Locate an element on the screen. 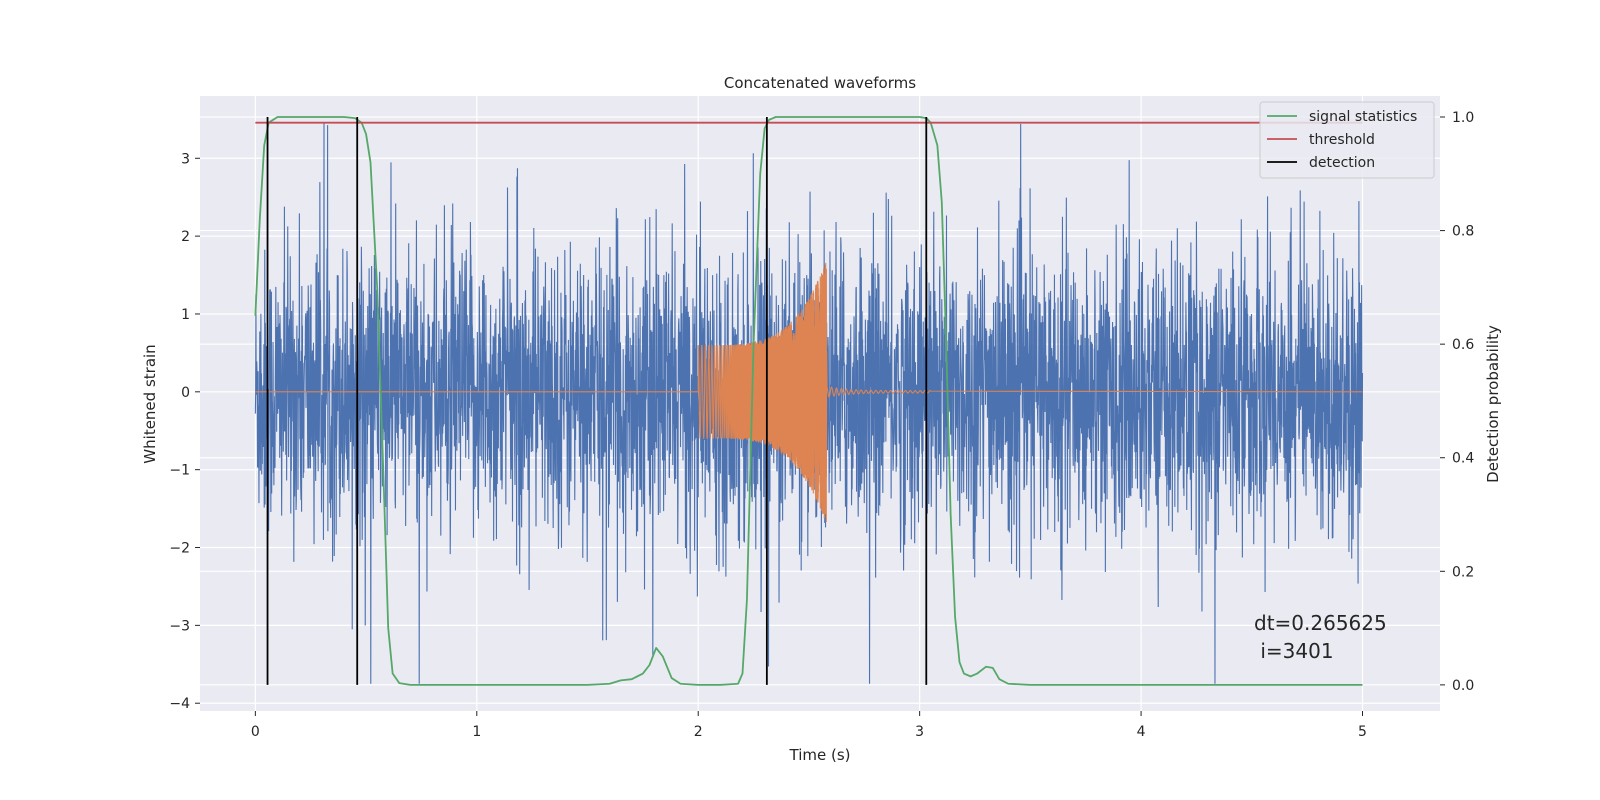  x-tick-label: 2 is located at coordinates (698, 732).